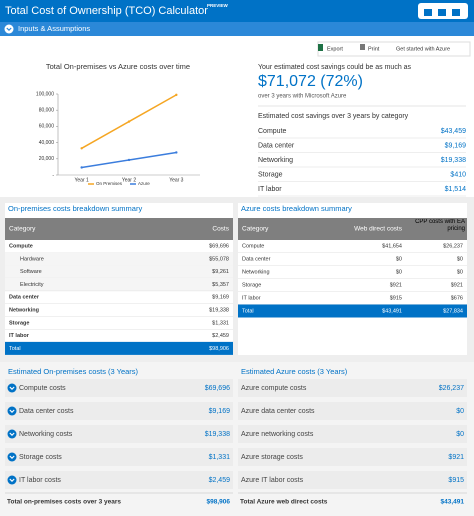 The image size is (474, 516). What do you see at coordinates (9, 29) in the screenshot?
I see `inputs-toggle` at bounding box center [9, 29].